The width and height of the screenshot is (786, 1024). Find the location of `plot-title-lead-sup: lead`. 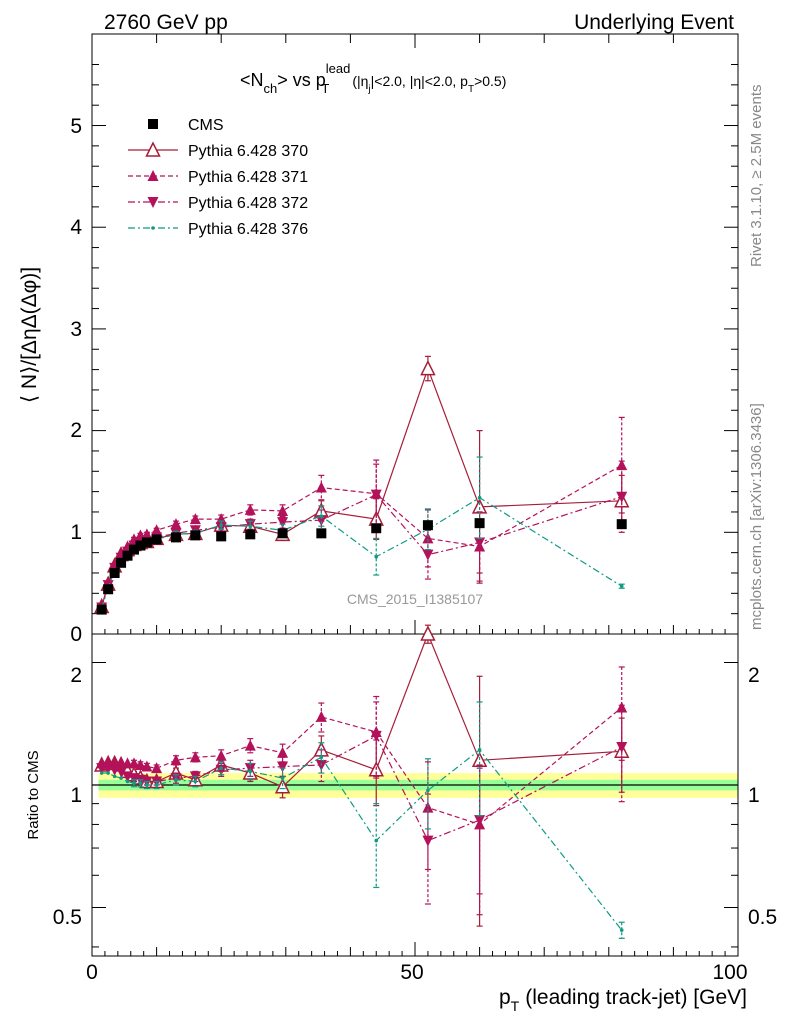

plot-title-lead-sup: lead is located at coordinates (338, 68).